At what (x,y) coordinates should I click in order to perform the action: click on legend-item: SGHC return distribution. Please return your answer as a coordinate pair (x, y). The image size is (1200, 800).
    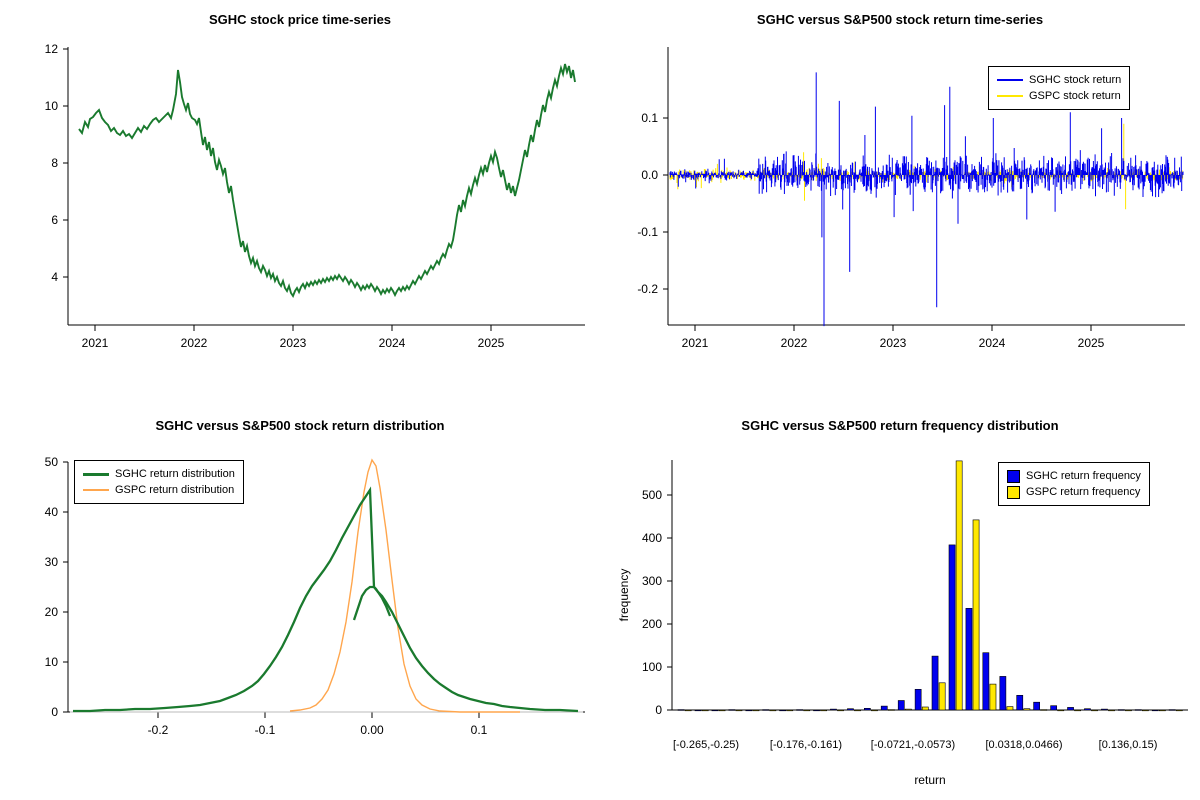
    Looking at the image, I should click on (159, 474).